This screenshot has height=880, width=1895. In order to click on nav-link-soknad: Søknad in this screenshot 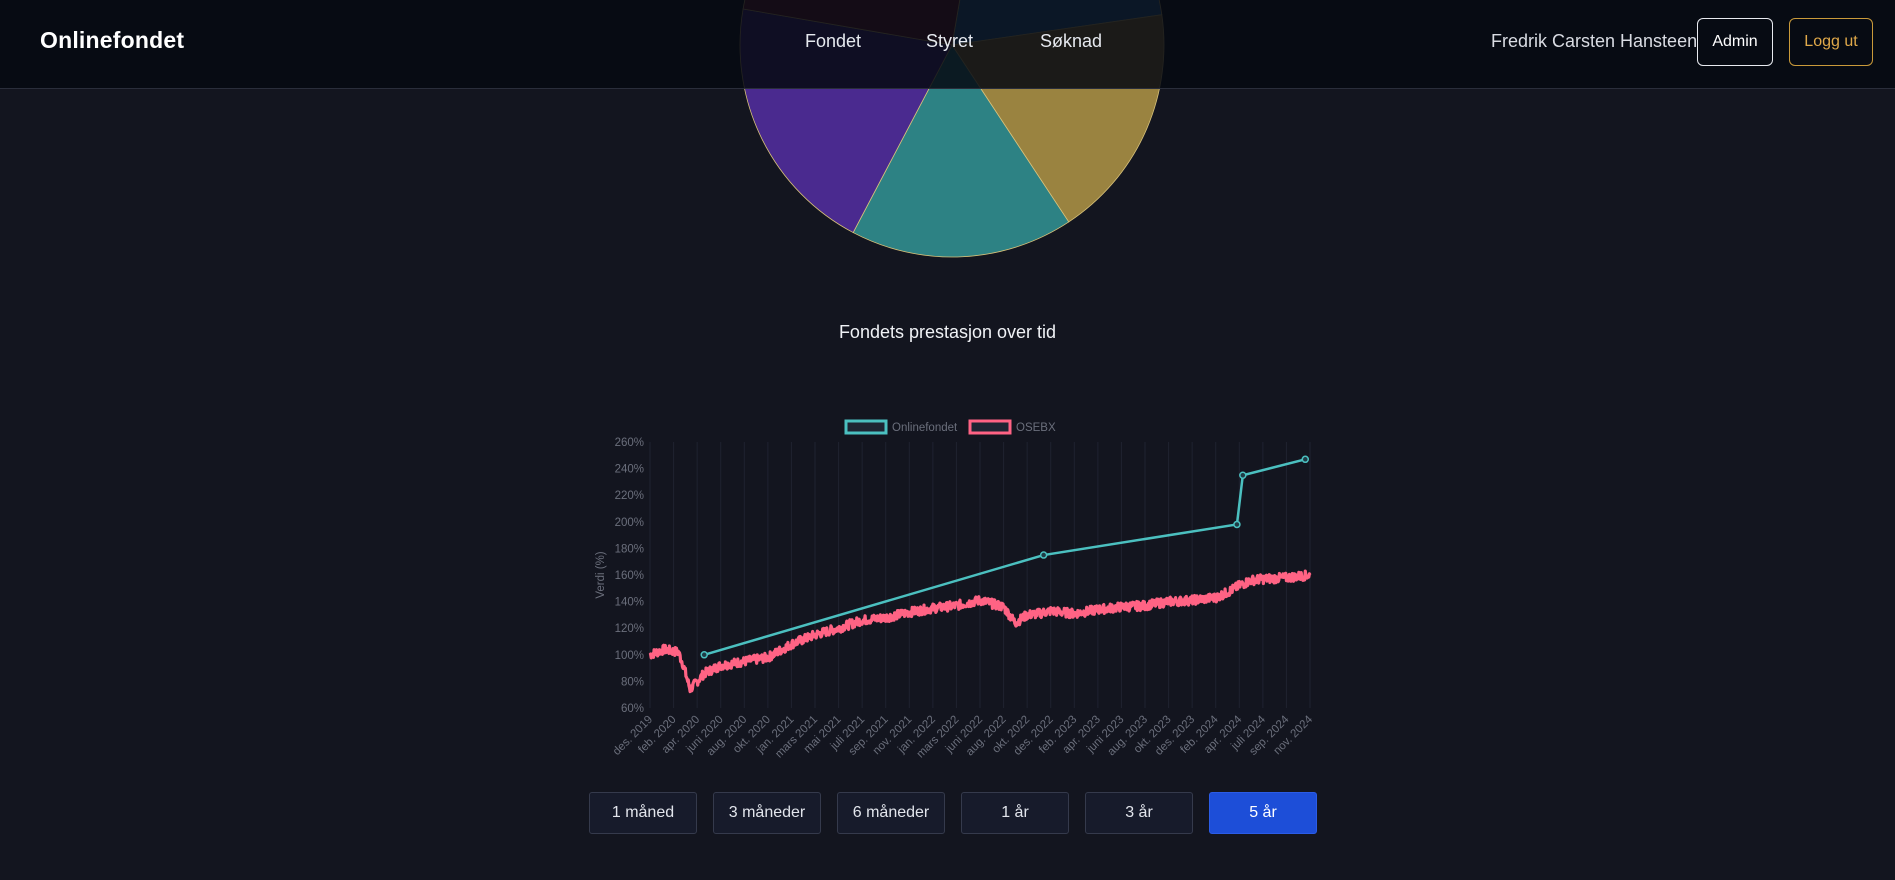, I will do `click(1071, 41)`.